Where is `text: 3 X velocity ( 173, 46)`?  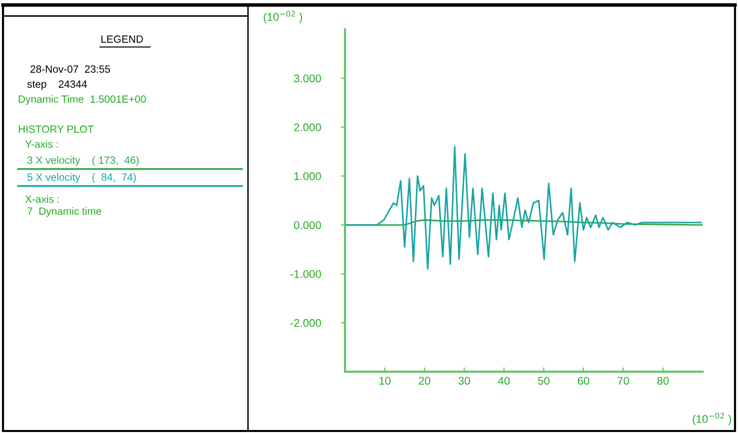
text: 3 X velocity ( 173, 46) is located at coordinates (83, 161).